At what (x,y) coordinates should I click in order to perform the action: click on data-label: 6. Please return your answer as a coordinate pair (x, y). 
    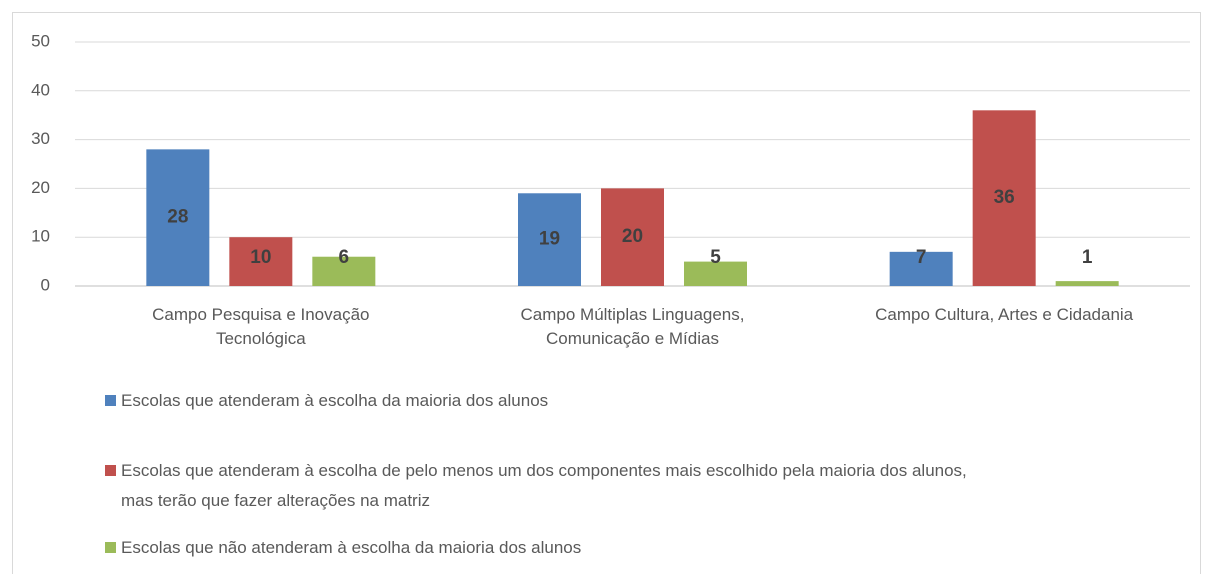
    Looking at the image, I should click on (344, 257).